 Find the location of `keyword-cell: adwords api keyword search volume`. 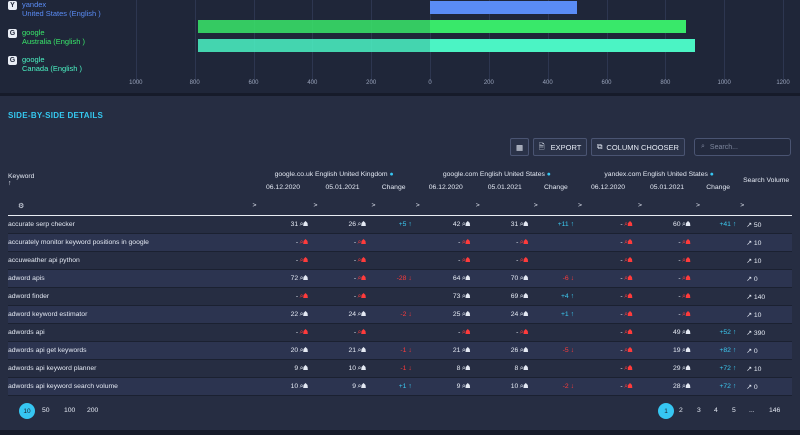

keyword-cell: adwords api keyword search volume is located at coordinates (130, 386).